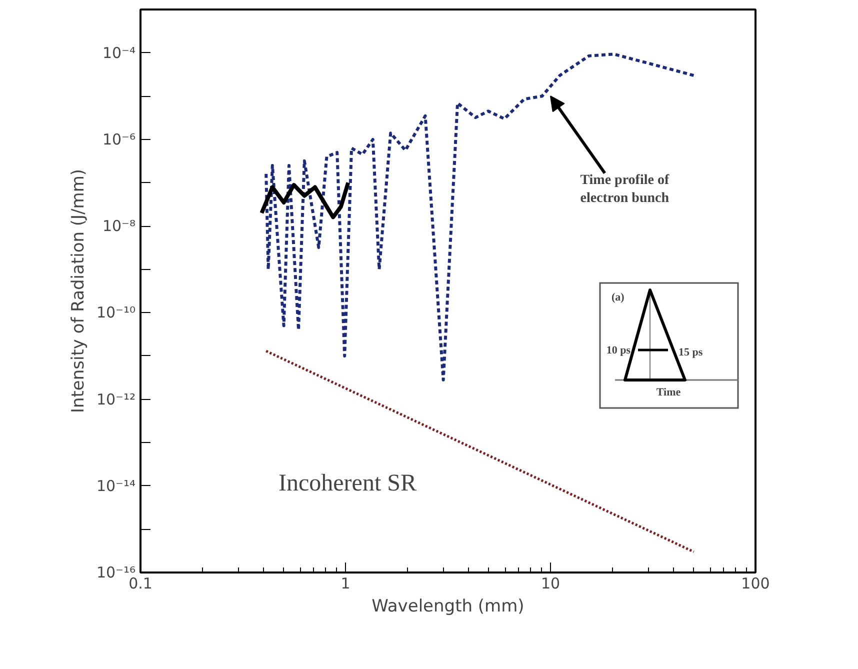  What do you see at coordinates (116, 399) in the screenshot?
I see `y-tick-label: 10⁻¹²` at bounding box center [116, 399].